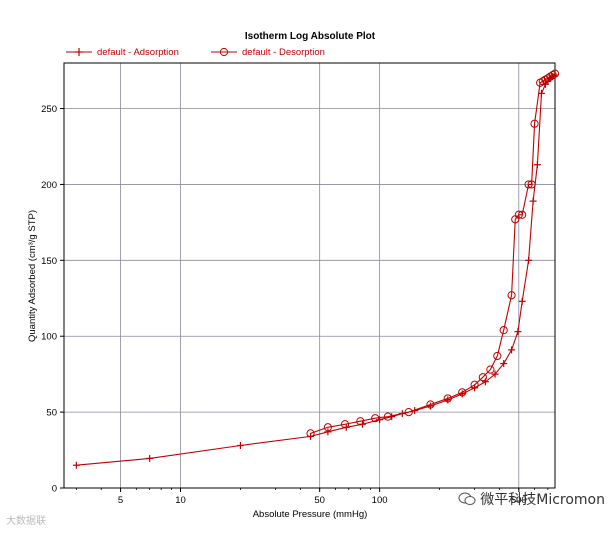 This screenshot has width=611, height=533. I want to click on x-tick-label: 50, so click(319, 500).